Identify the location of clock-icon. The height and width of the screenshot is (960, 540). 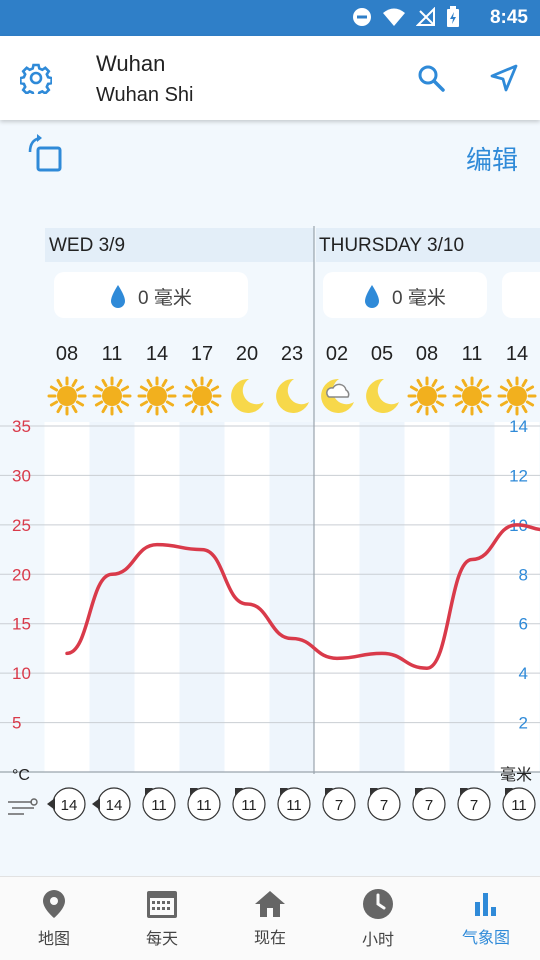
(378, 903).